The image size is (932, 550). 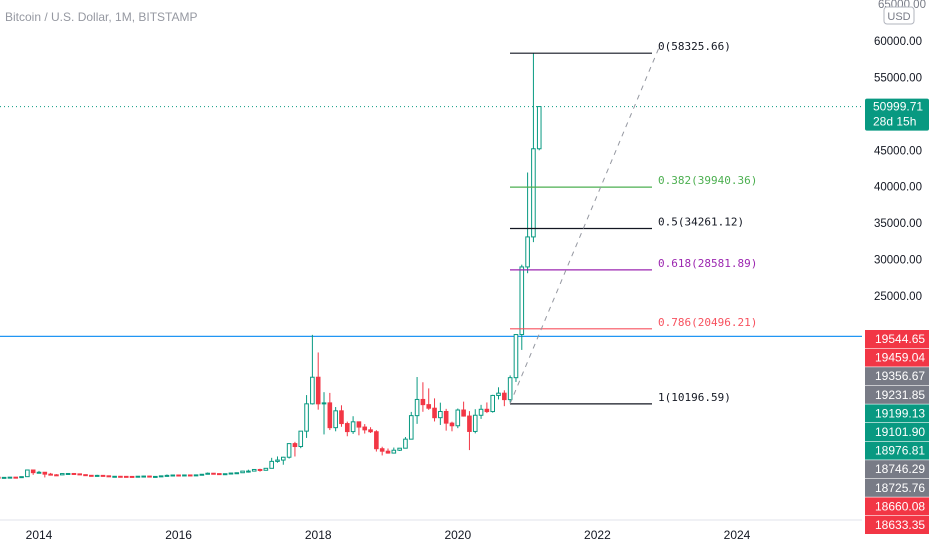 What do you see at coordinates (894, 122) in the screenshot?
I see `last-price-countdown: 28d 15h` at bounding box center [894, 122].